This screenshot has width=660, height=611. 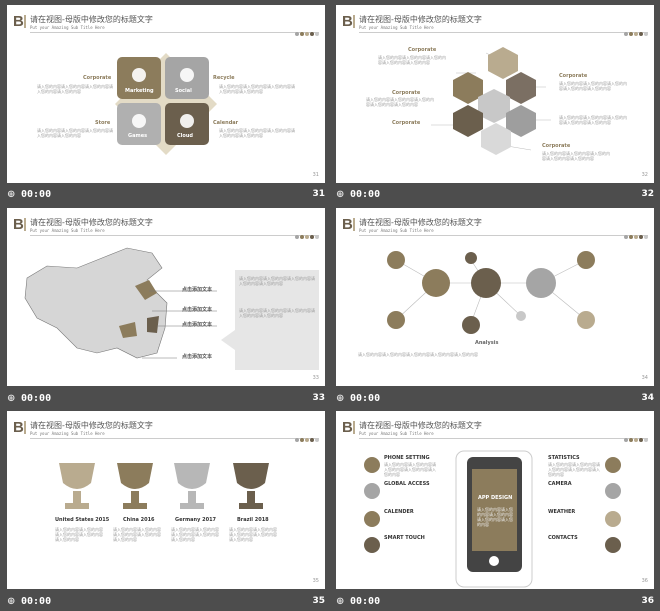 What do you see at coordinates (399, 512) in the screenshot?
I see `feature-label: CALENDER` at bounding box center [399, 512].